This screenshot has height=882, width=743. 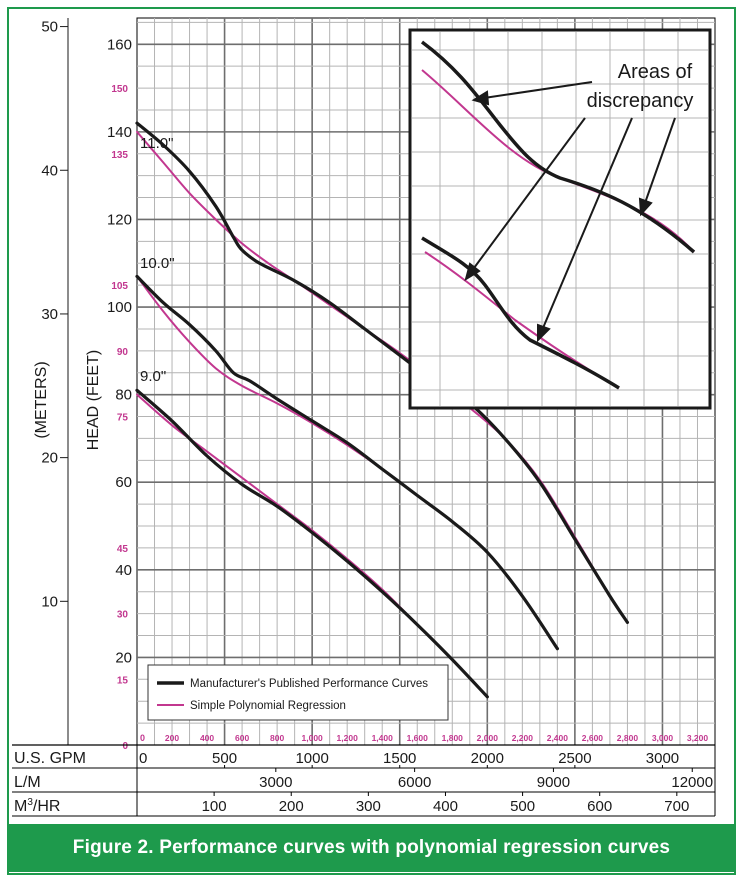 I want to click on x-tick-gpm: 1000, so click(x=311, y=758).